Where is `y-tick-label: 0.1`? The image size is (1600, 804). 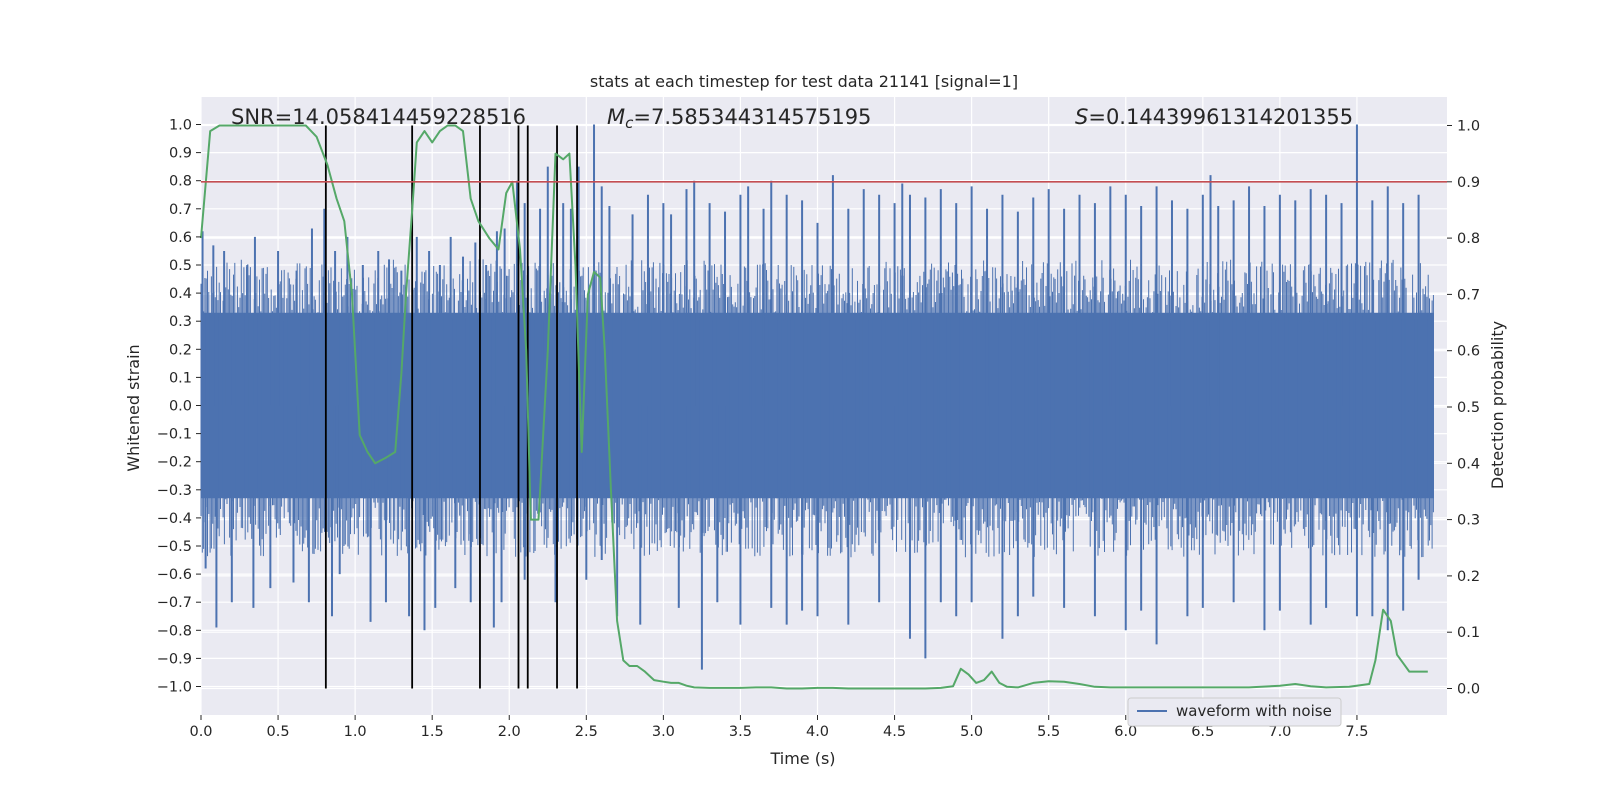
y-tick-label: 0.1 is located at coordinates (180, 378).